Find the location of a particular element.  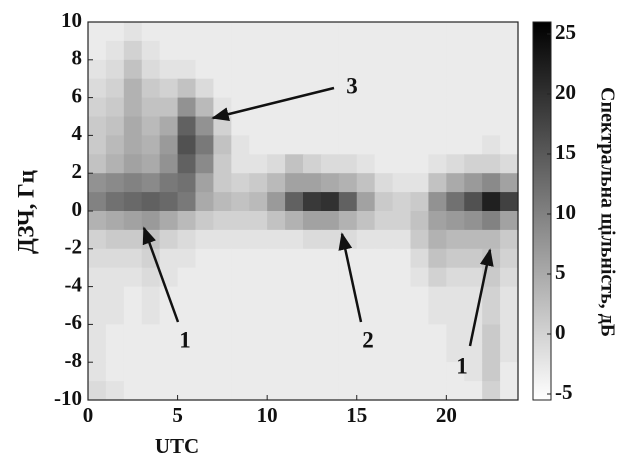

y-tick-label: -6 is located at coordinates (74, 322).